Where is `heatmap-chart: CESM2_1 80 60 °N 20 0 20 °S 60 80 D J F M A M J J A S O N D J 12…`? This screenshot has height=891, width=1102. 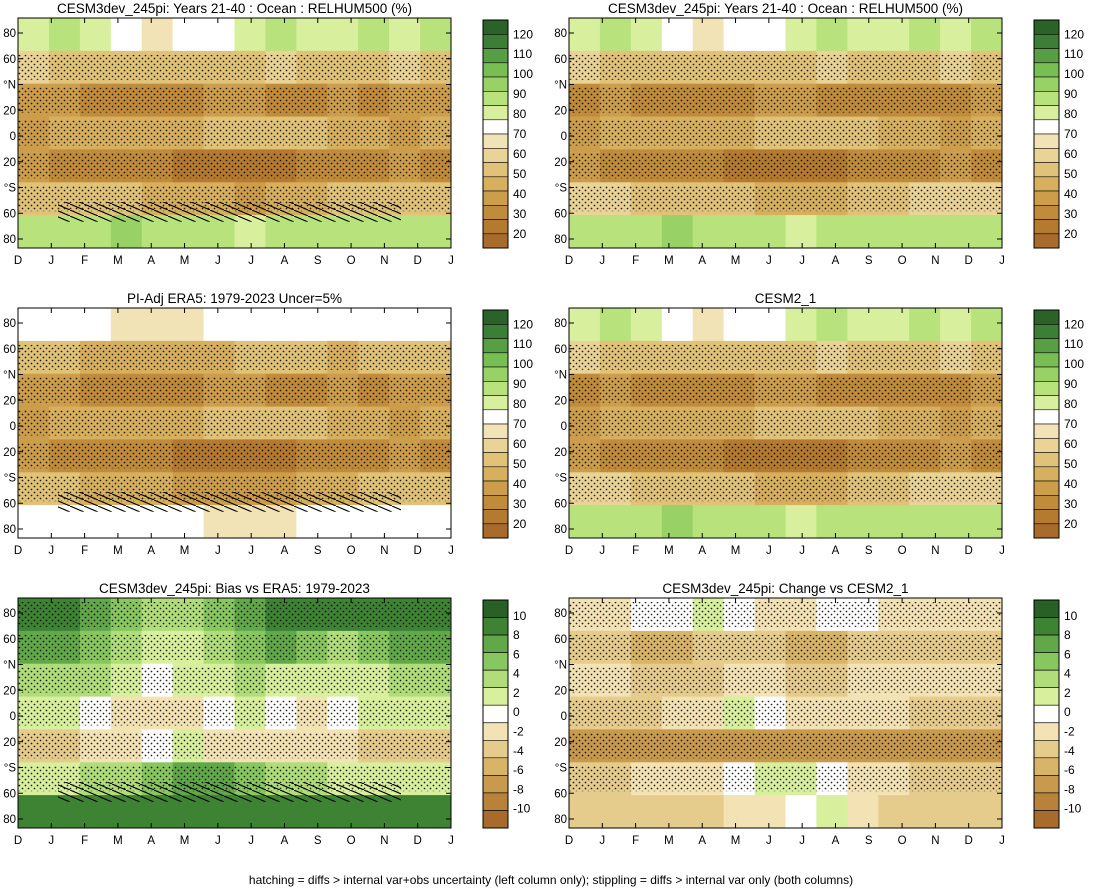
heatmap-chart: CESM2_1 80 60 °N 20 0 20 °S 60 80 D J F M A M J J A S O N D J 12… is located at coordinates (819, 424).